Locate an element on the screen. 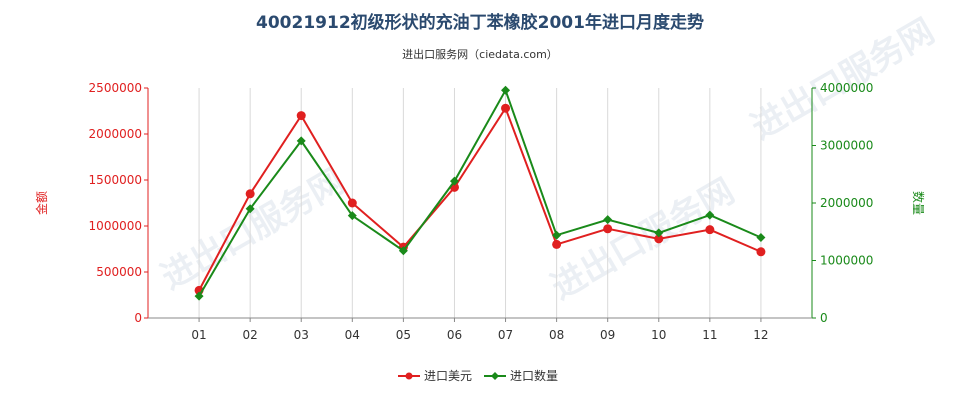  x-tick-label: 10 is located at coordinates (658, 335).